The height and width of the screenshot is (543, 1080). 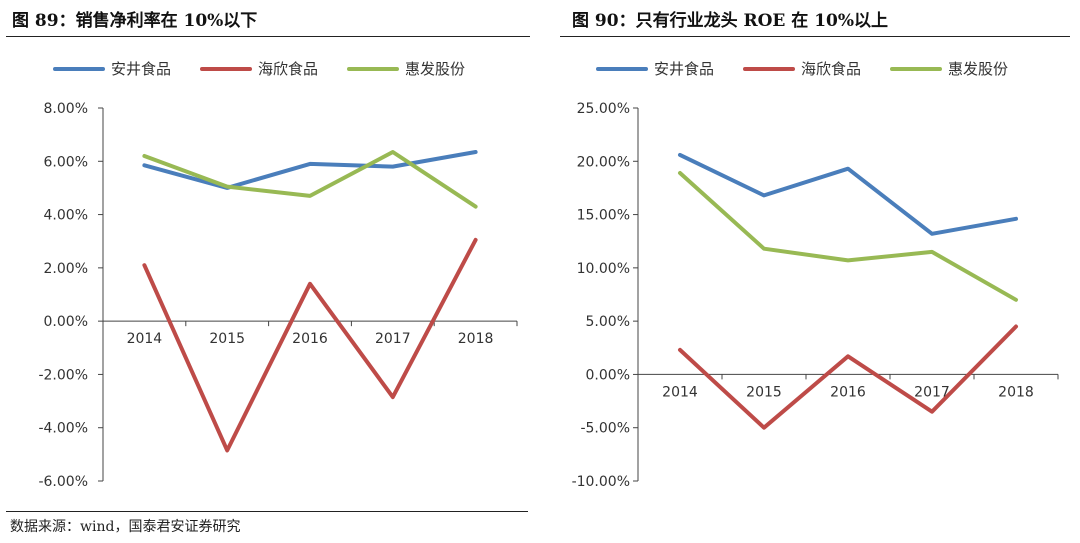 I want to click on y-tick-label: 20.00%, so click(x=603, y=162).